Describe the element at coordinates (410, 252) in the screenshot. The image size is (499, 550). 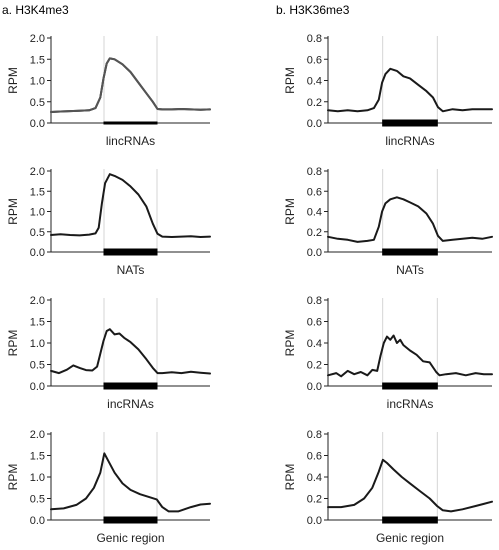
I see `chart-4-region-bar` at that location.